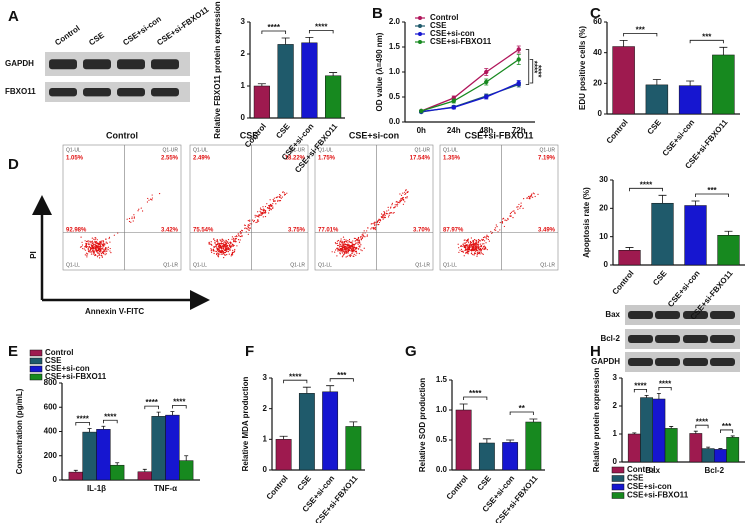 The image size is (753, 523). Describe the element at coordinates (450, 265) in the screenshot. I see `quadrant-name: Q1-LL` at that location.